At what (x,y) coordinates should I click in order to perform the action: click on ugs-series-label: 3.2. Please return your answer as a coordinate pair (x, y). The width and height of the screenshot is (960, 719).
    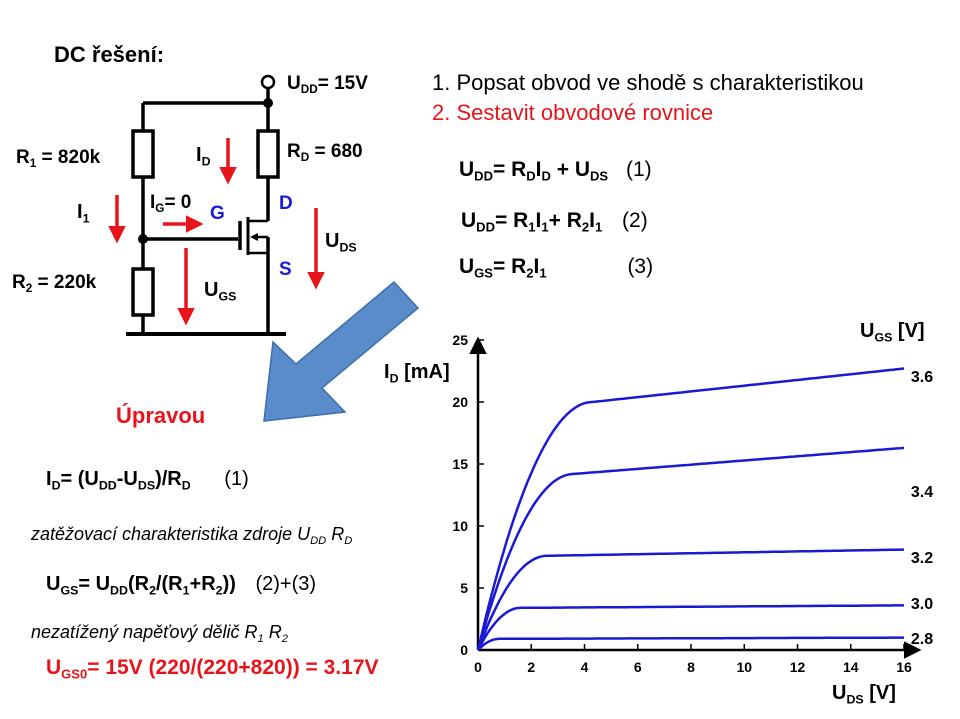
    Looking at the image, I should click on (922, 558).